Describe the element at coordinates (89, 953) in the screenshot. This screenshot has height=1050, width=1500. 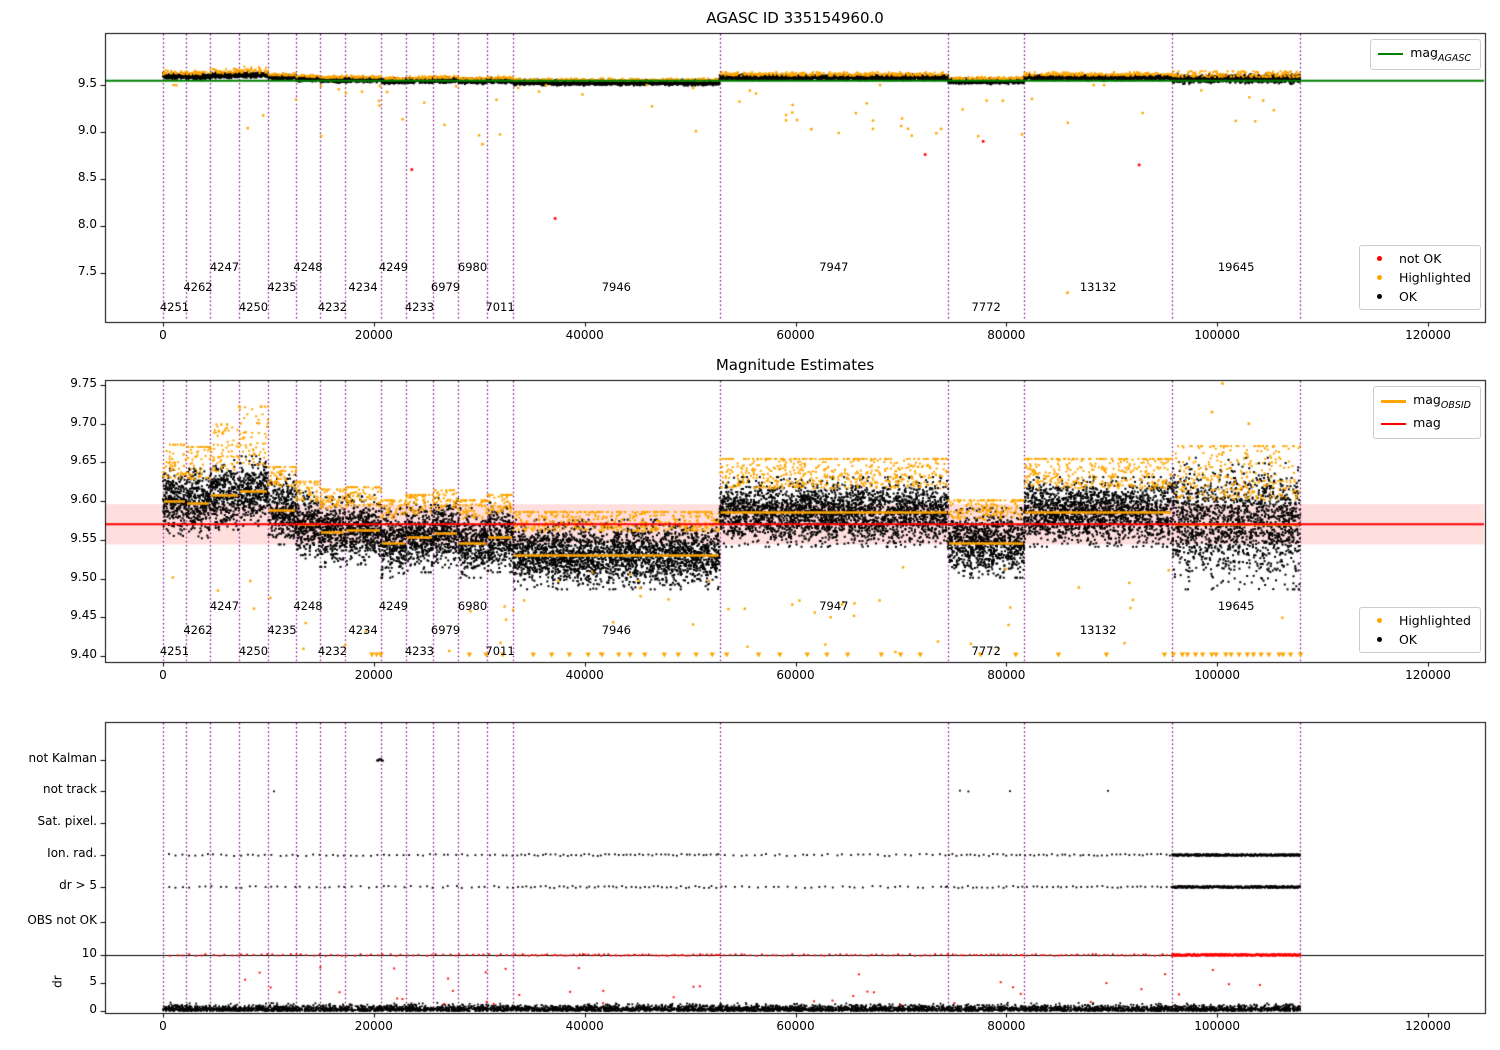
I see `dr-tick-label: 10` at that location.